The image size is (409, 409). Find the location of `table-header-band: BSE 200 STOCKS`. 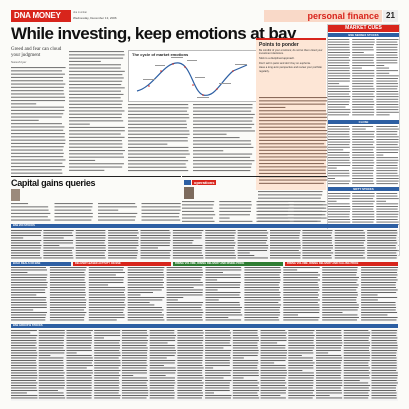

table-header-band: BSE 200 STOCKS is located at coordinates (204, 226).